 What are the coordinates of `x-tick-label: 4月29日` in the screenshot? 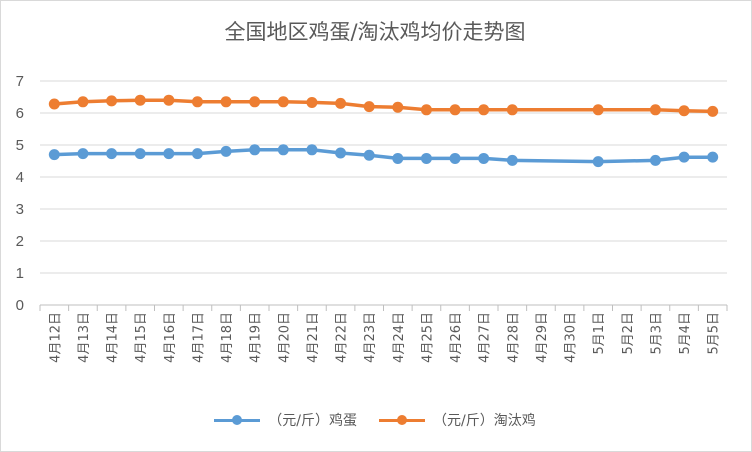 It's located at (542, 337).